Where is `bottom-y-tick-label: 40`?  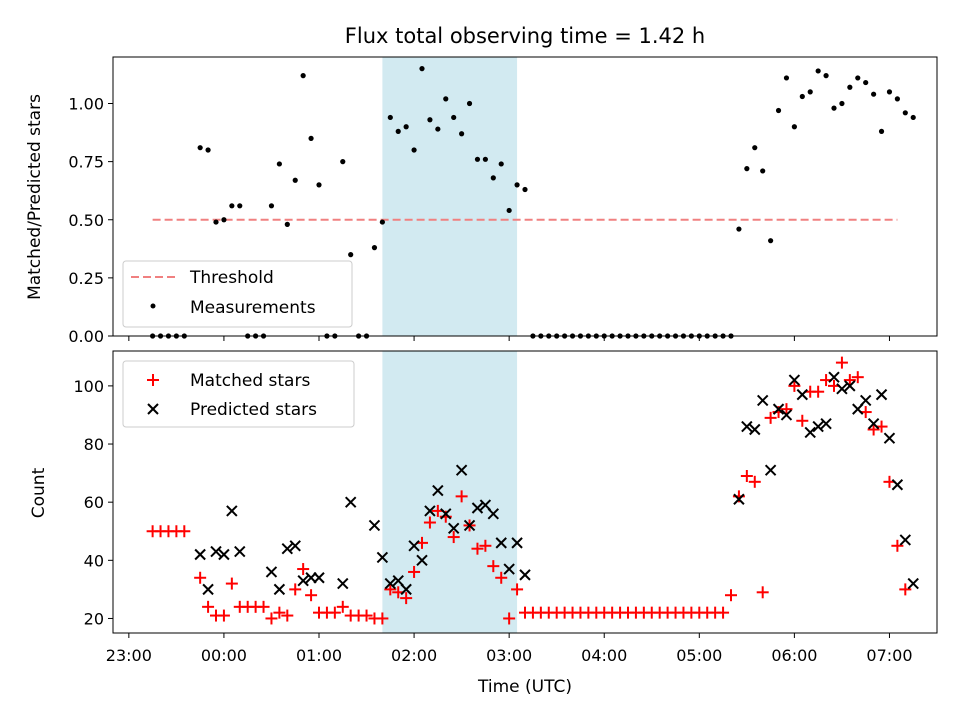 bottom-y-tick-label: 40 is located at coordinates (94, 560).